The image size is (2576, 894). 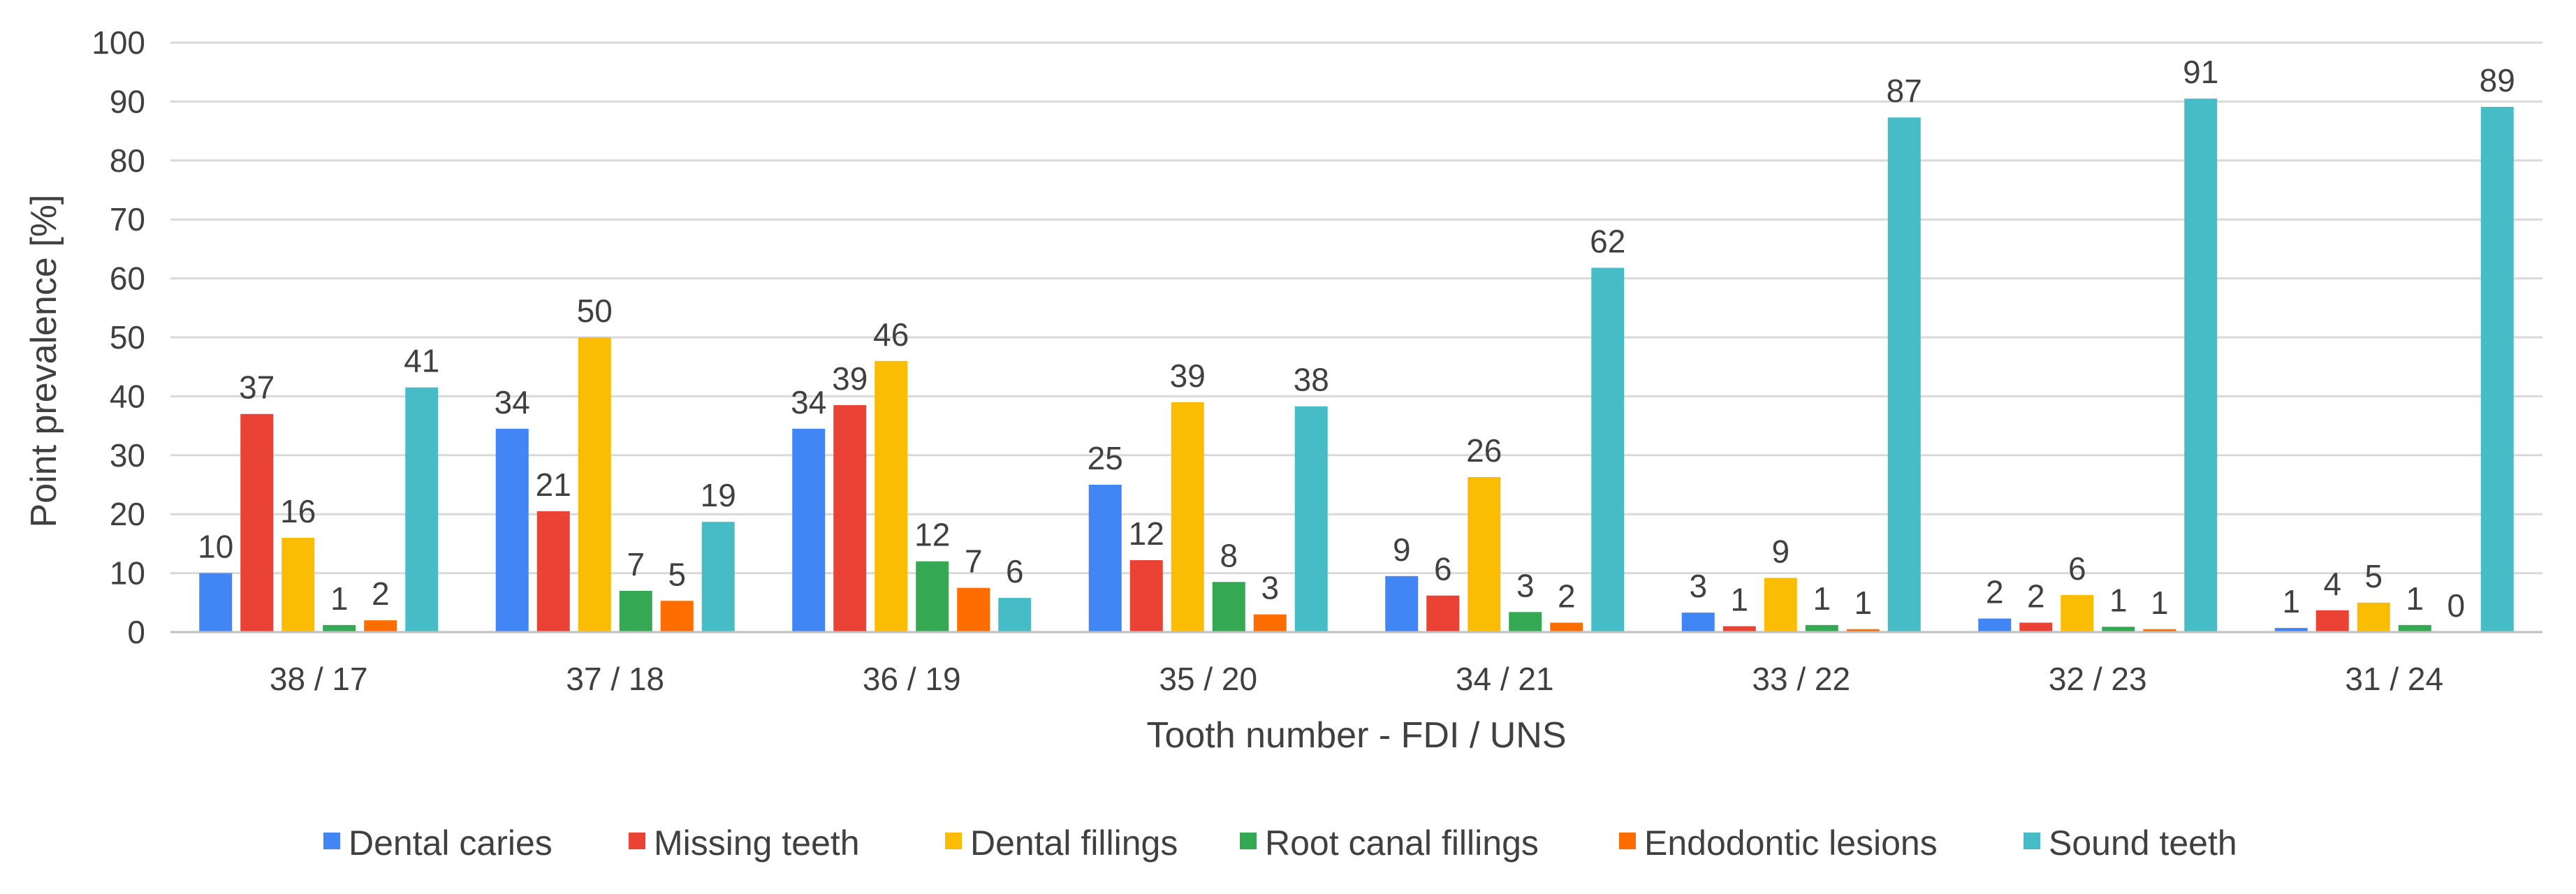 What do you see at coordinates (422, 361) in the screenshot?
I see `data-label: 41` at bounding box center [422, 361].